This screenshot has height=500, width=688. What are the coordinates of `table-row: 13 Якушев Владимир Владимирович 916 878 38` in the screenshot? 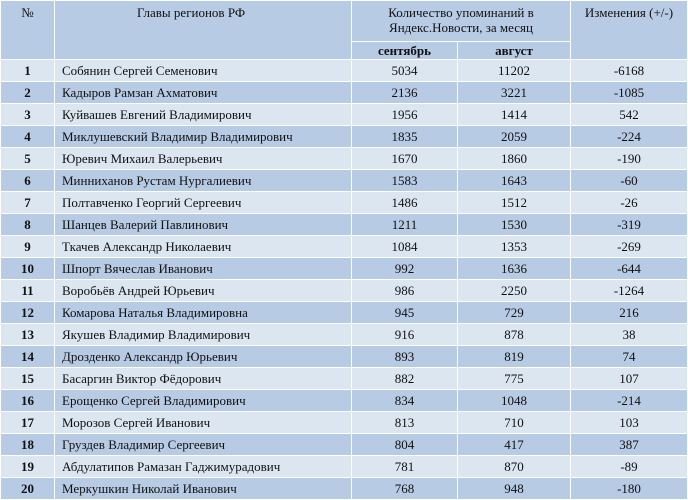 It's located at (344, 334).